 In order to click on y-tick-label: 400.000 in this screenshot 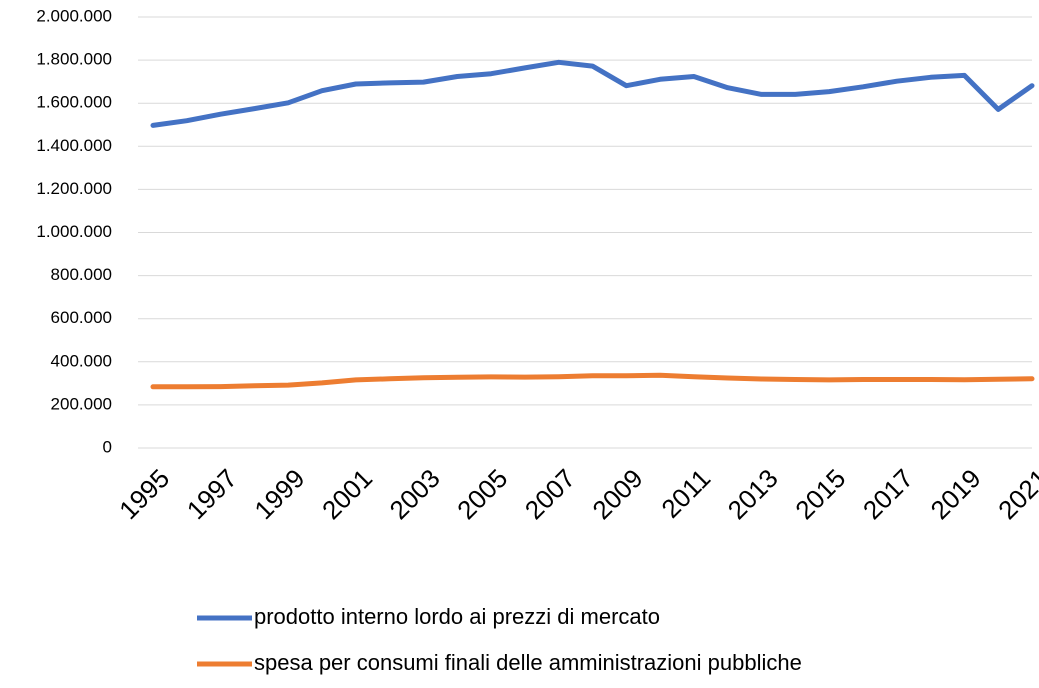, I will do `click(81, 360)`.